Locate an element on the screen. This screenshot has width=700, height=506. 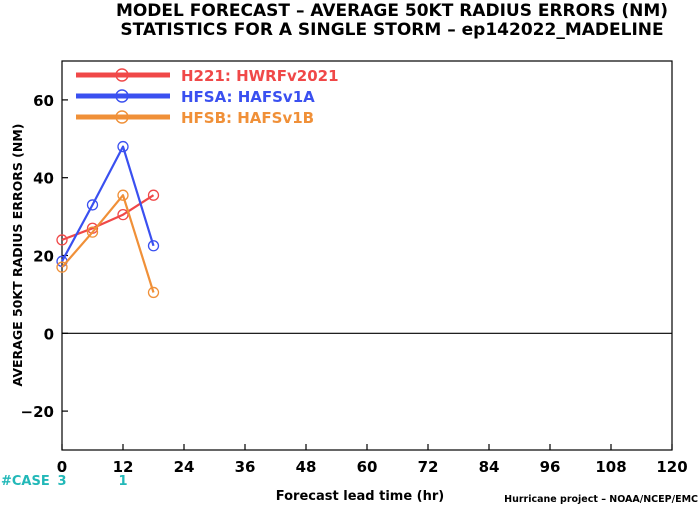
x-tick-label: 84 is located at coordinates (489, 467).